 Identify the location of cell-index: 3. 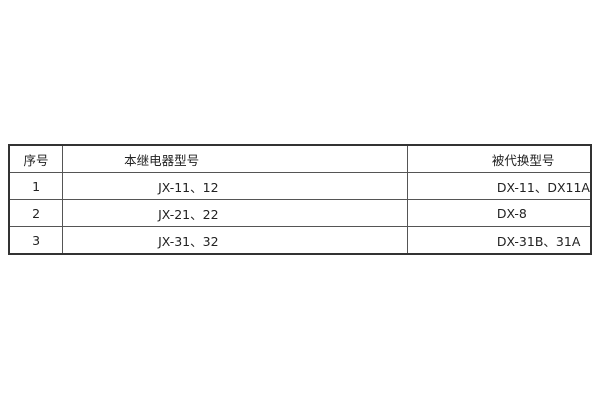
(36, 240).